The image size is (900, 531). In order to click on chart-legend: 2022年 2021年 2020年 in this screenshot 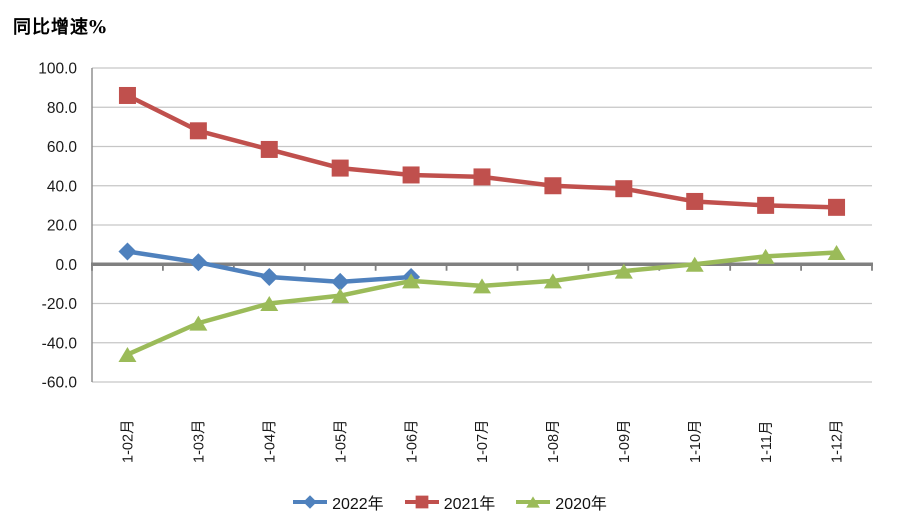, I will do `click(450, 502)`.